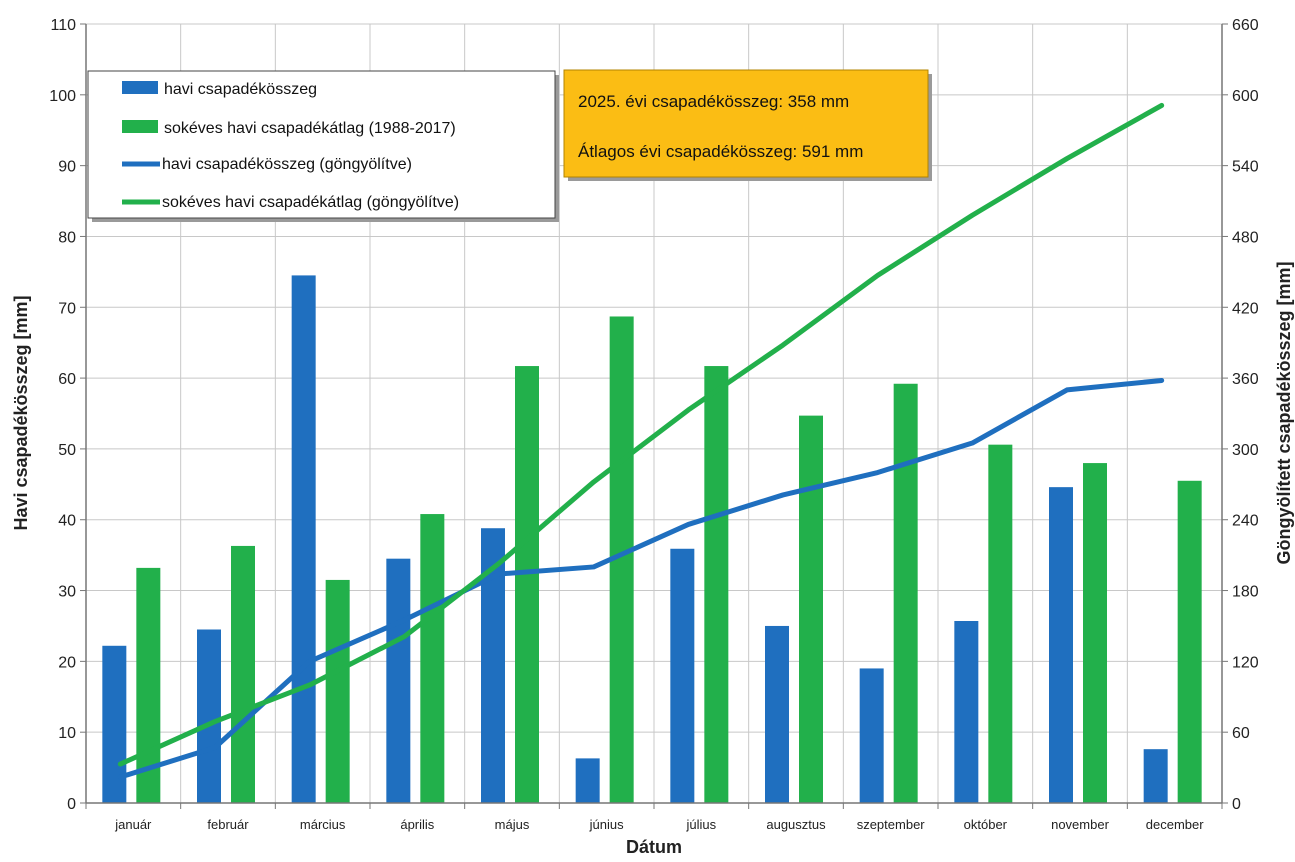 Image resolution: width=1295 pixels, height=862 pixels. What do you see at coordinates (654, 847) in the screenshot?
I see `x-axis-title: Dátum` at bounding box center [654, 847].